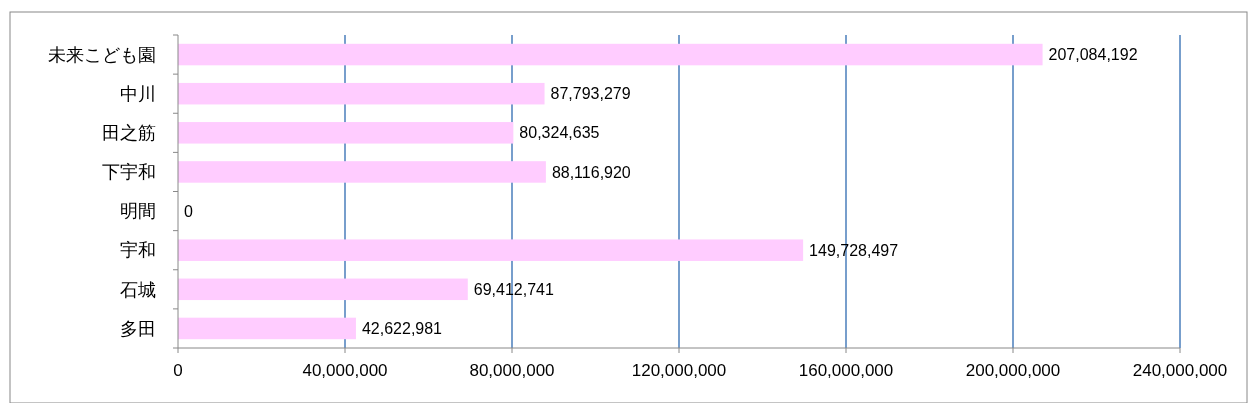 The image size is (1257, 403). What do you see at coordinates (1180, 370) in the screenshot?
I see `x-tick-label: 240,000,000` at bounding box center [1180, 370].